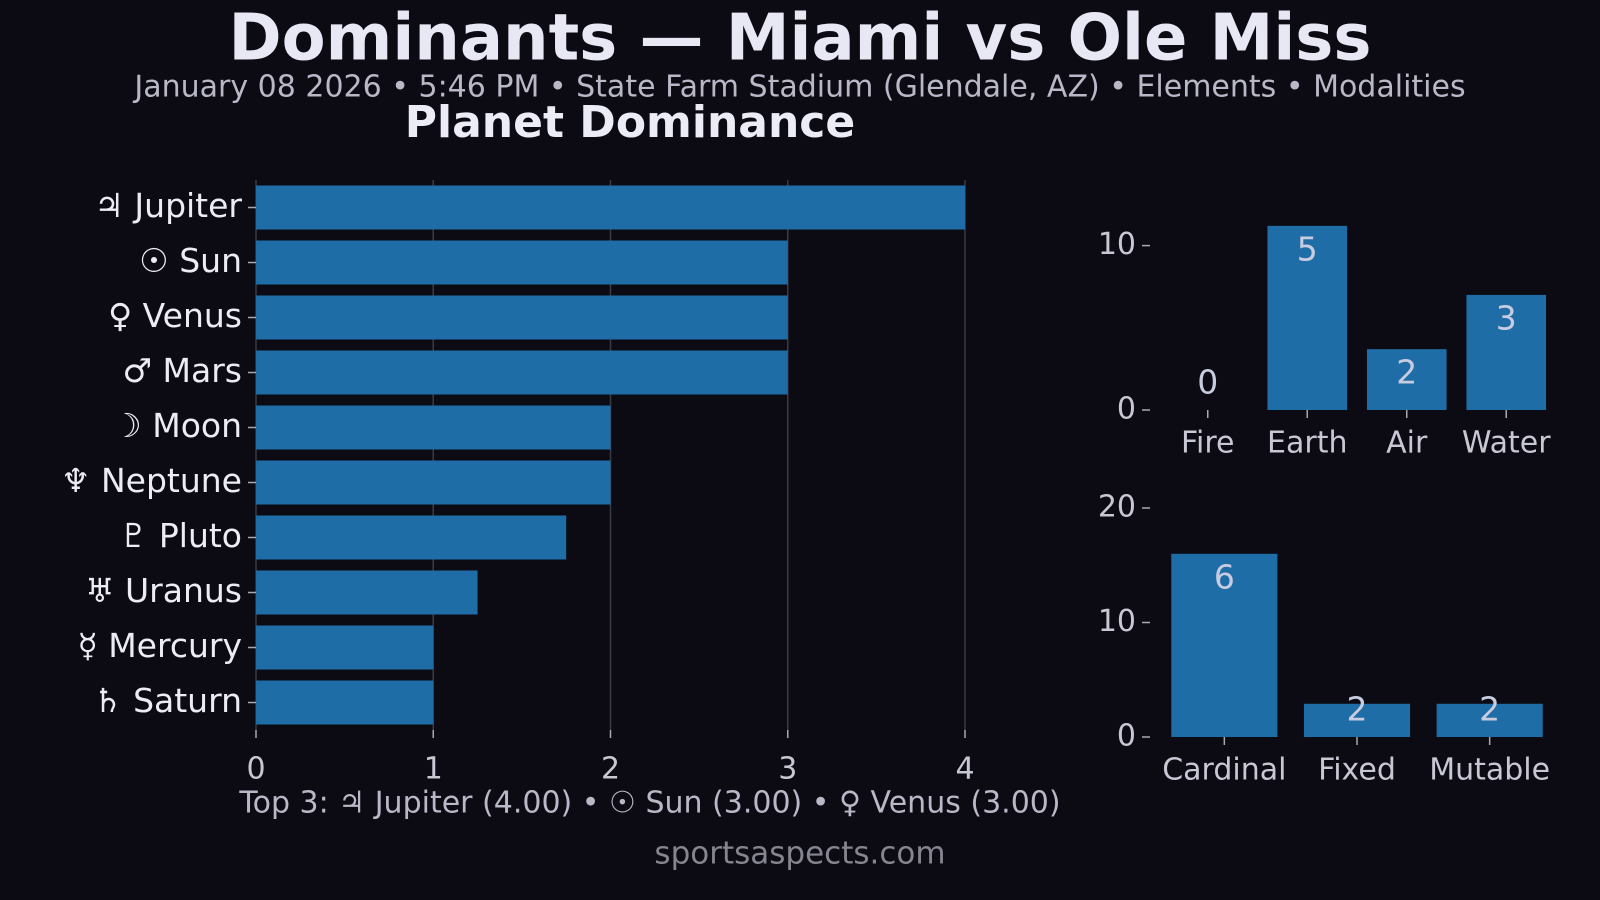 The image size is (1600, 900). What do you see at coordinates (180, 535) in the screenshot?
I see `y-tick-label: ♇ Pluto` at bounding box center [180, 535].